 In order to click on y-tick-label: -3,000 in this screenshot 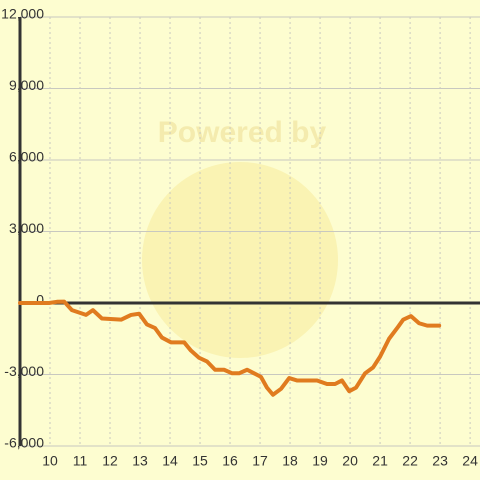, I will do `click(24, 371)`.